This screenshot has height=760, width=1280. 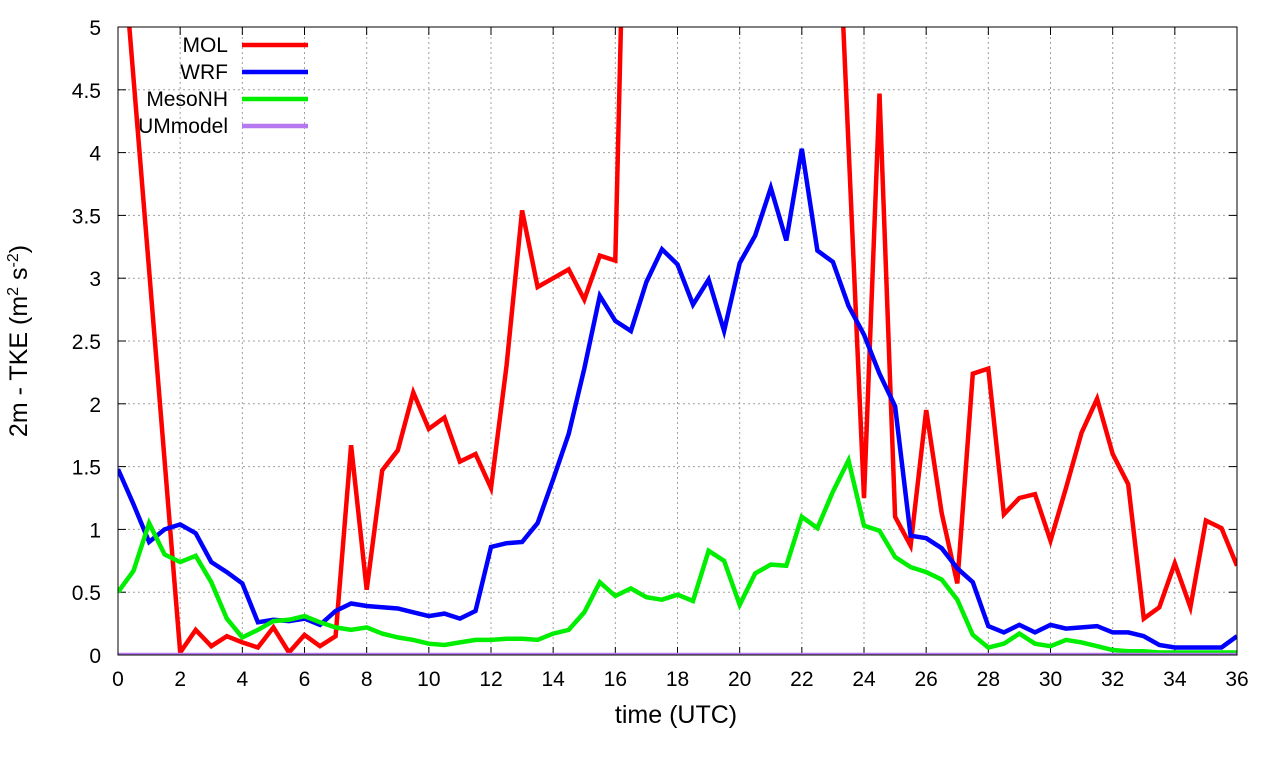 I want to click on x-tick-label: 20, so click(x=739, y=679).